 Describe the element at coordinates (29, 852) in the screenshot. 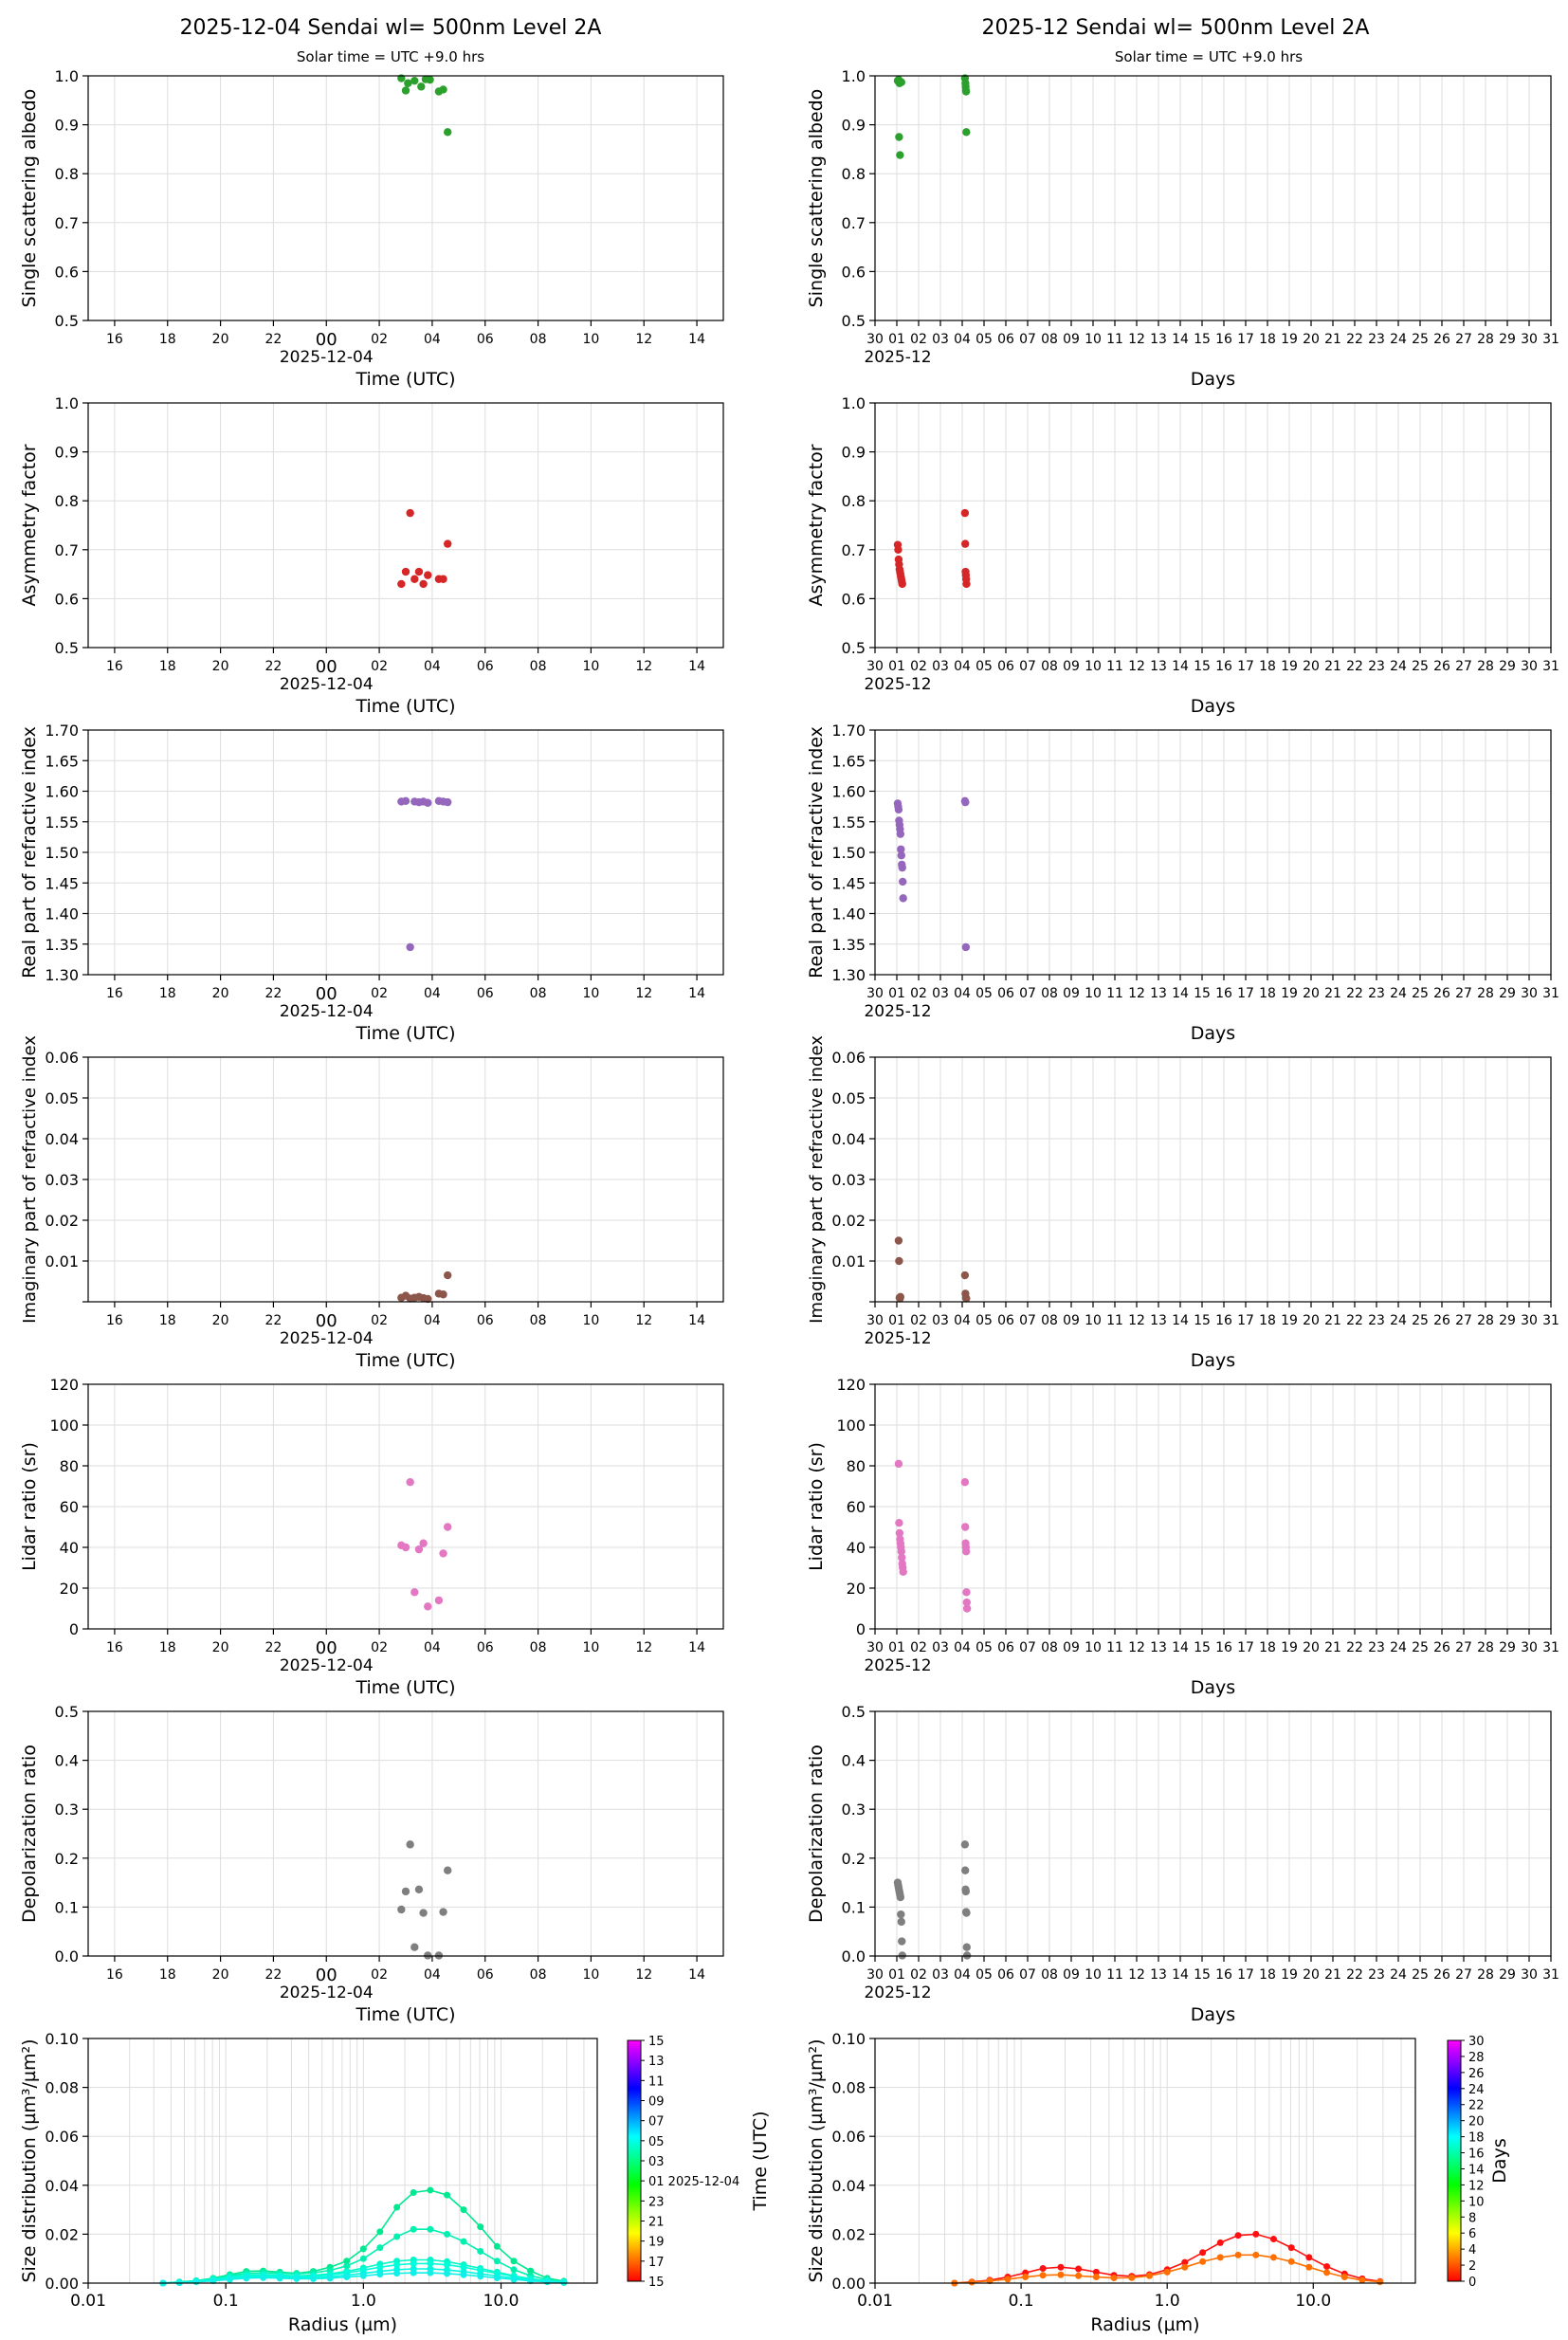

I see `real-ri-daily-y-axis-label: Real part of refractive index` at that location.